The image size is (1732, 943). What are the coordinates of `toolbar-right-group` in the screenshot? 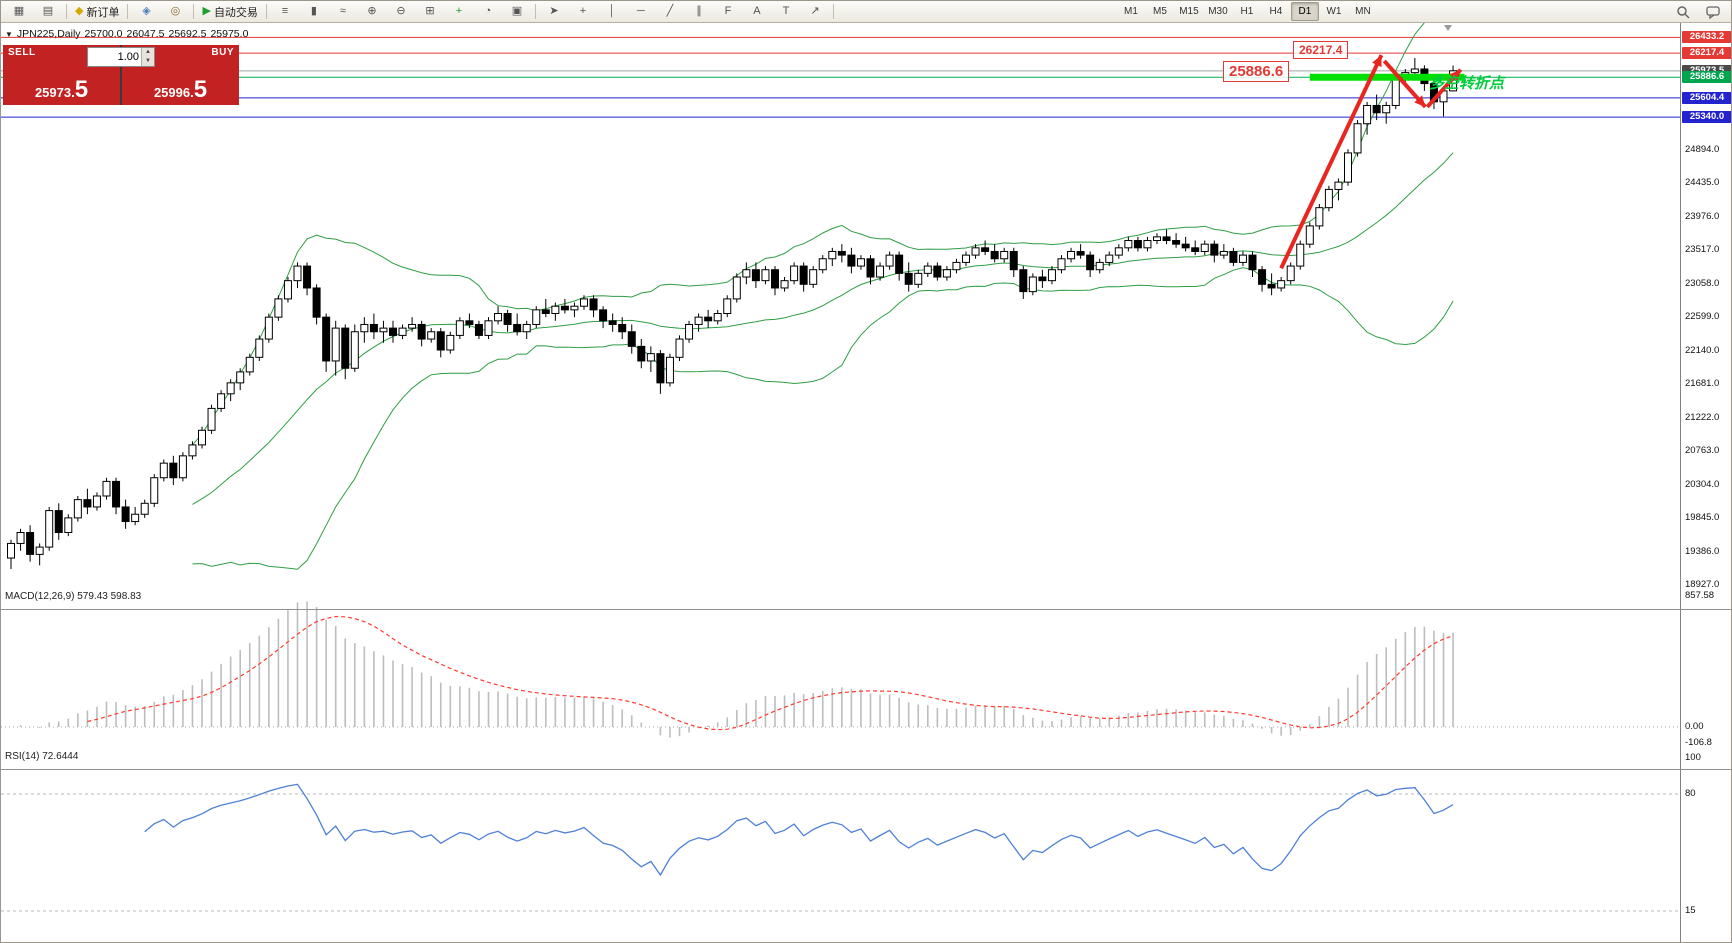 It's located at (1698, 12).